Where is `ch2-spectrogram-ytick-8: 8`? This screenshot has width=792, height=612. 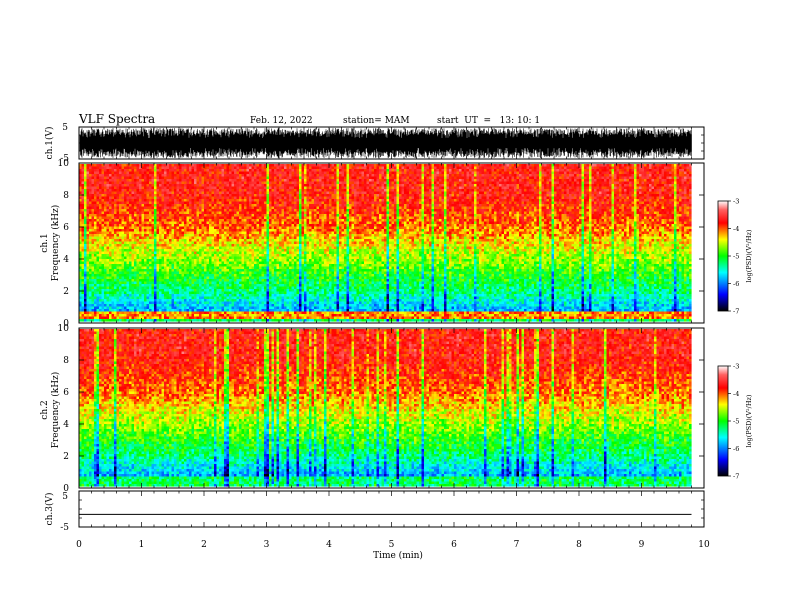
ch2-spectrogram-ytick-8: 8 is located at coordinates (66, 361).